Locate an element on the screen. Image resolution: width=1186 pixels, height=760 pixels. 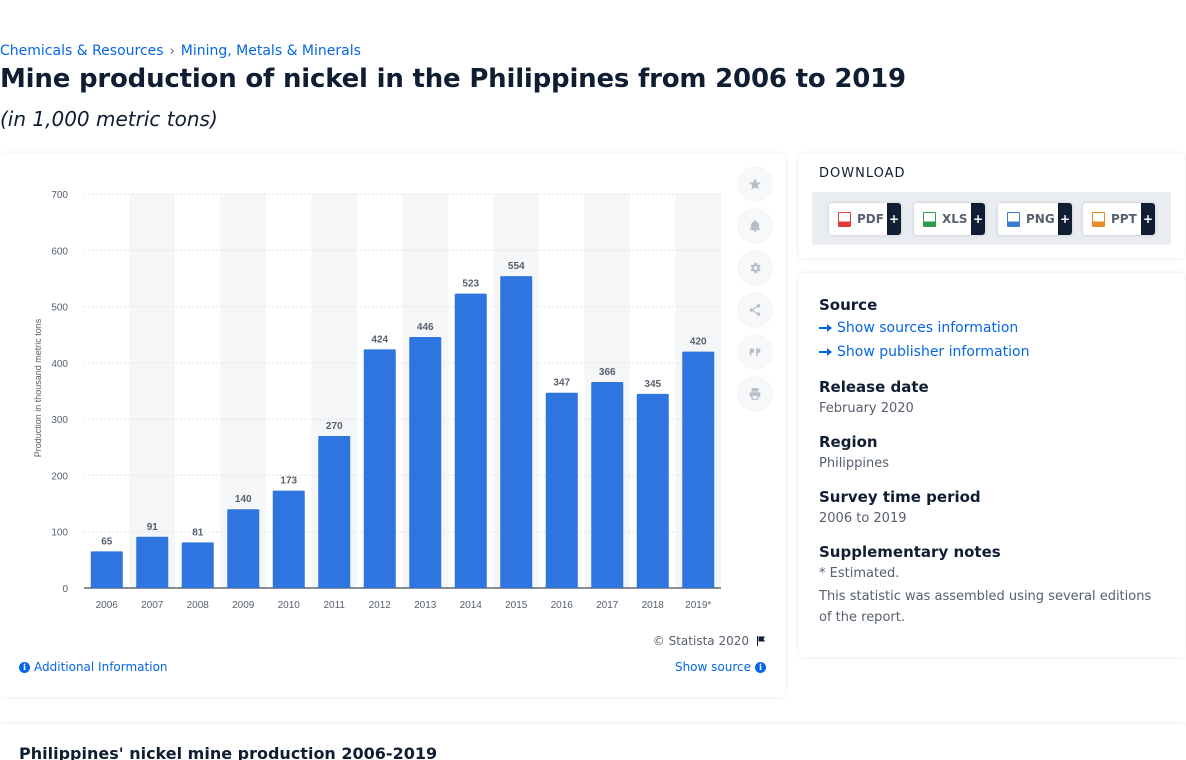
ppt-file-icon is located at coordinates (1098, 219).